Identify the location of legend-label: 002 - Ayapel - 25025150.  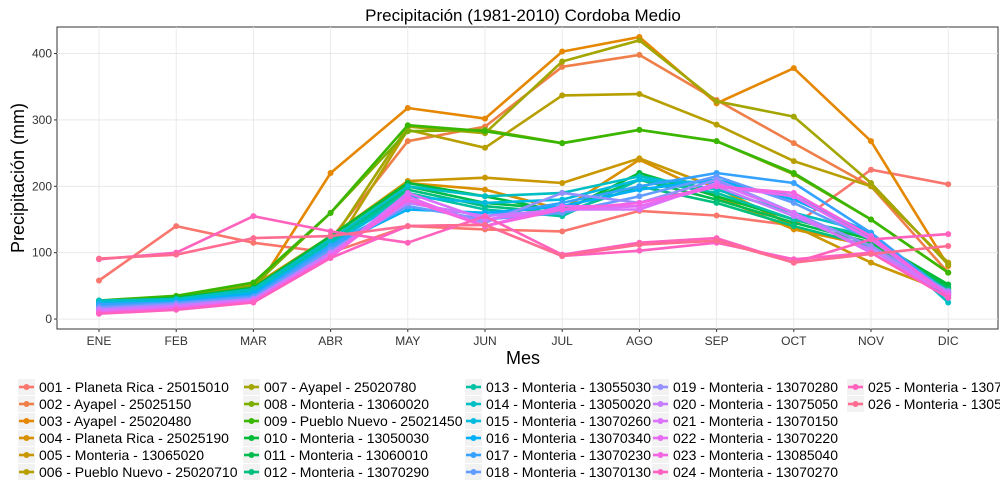
(115, 404).